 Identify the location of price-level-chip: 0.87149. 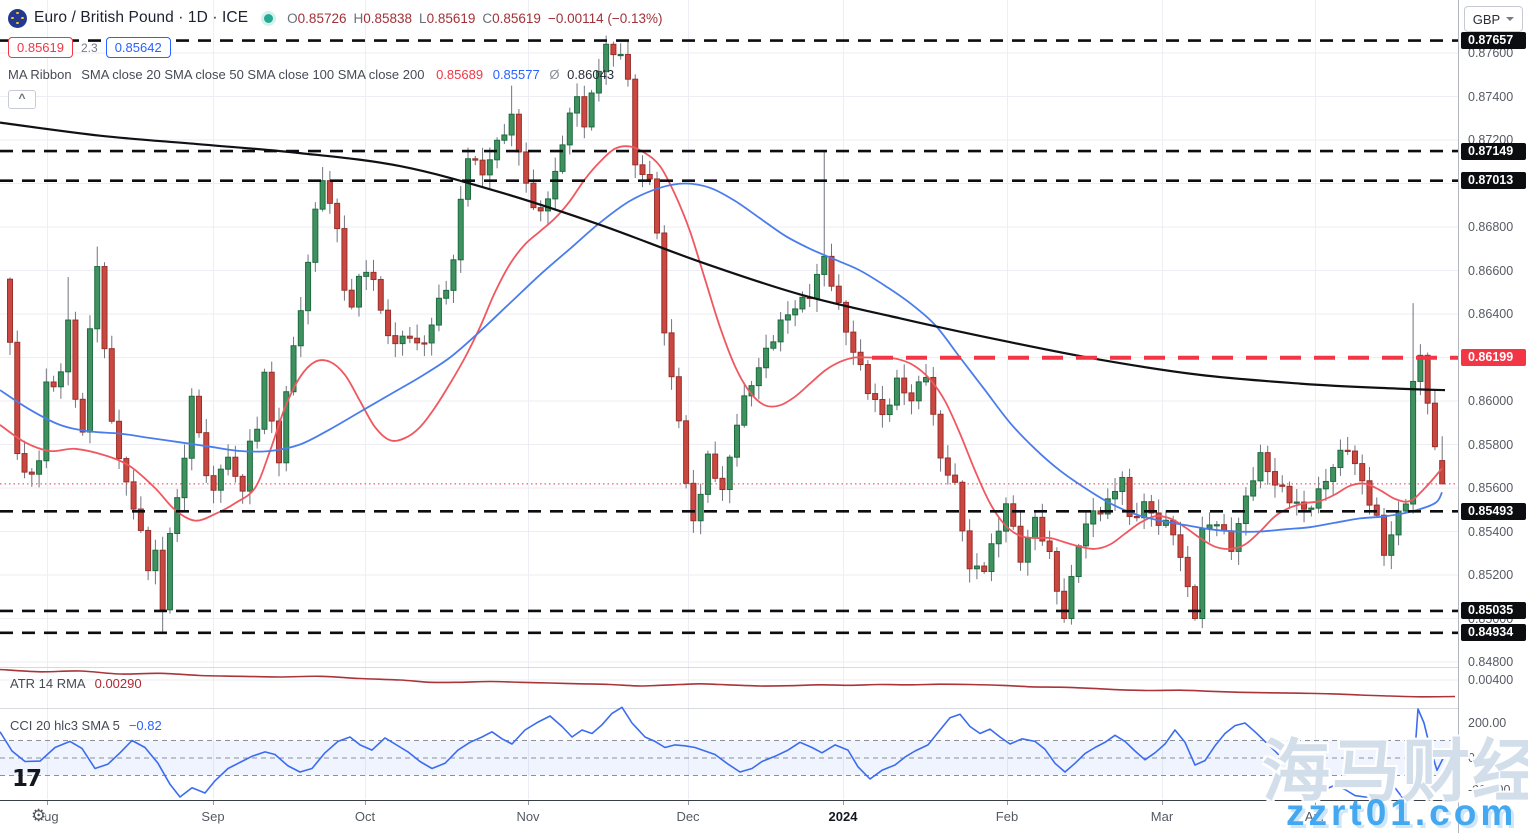
(1493, 151).